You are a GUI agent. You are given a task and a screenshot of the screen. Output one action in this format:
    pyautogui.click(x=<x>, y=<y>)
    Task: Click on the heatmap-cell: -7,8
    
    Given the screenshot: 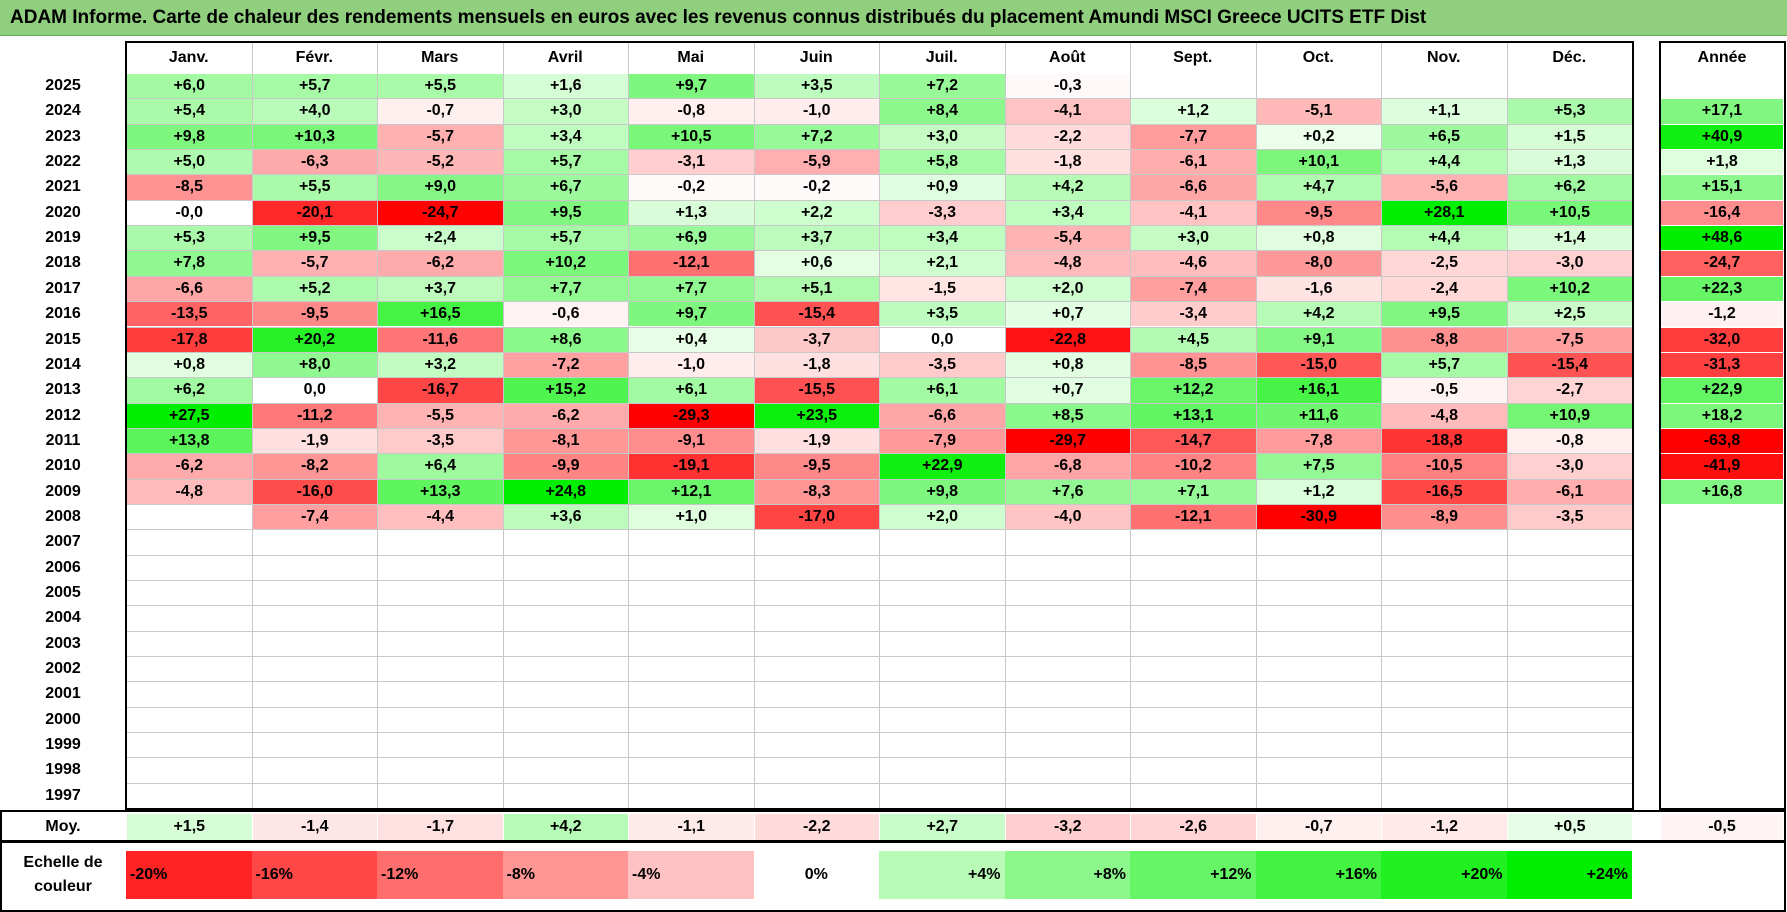 What is the action you would take?
    pyautogui.click(x=1318, y=441)
    